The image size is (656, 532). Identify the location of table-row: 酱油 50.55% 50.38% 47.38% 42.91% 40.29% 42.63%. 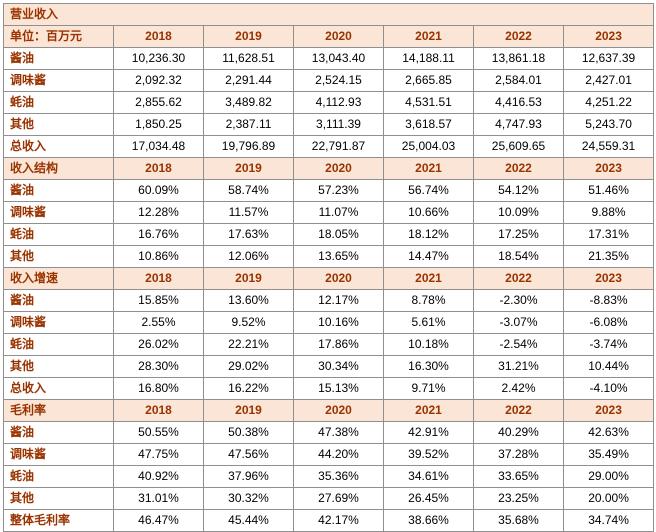
(329, 432).